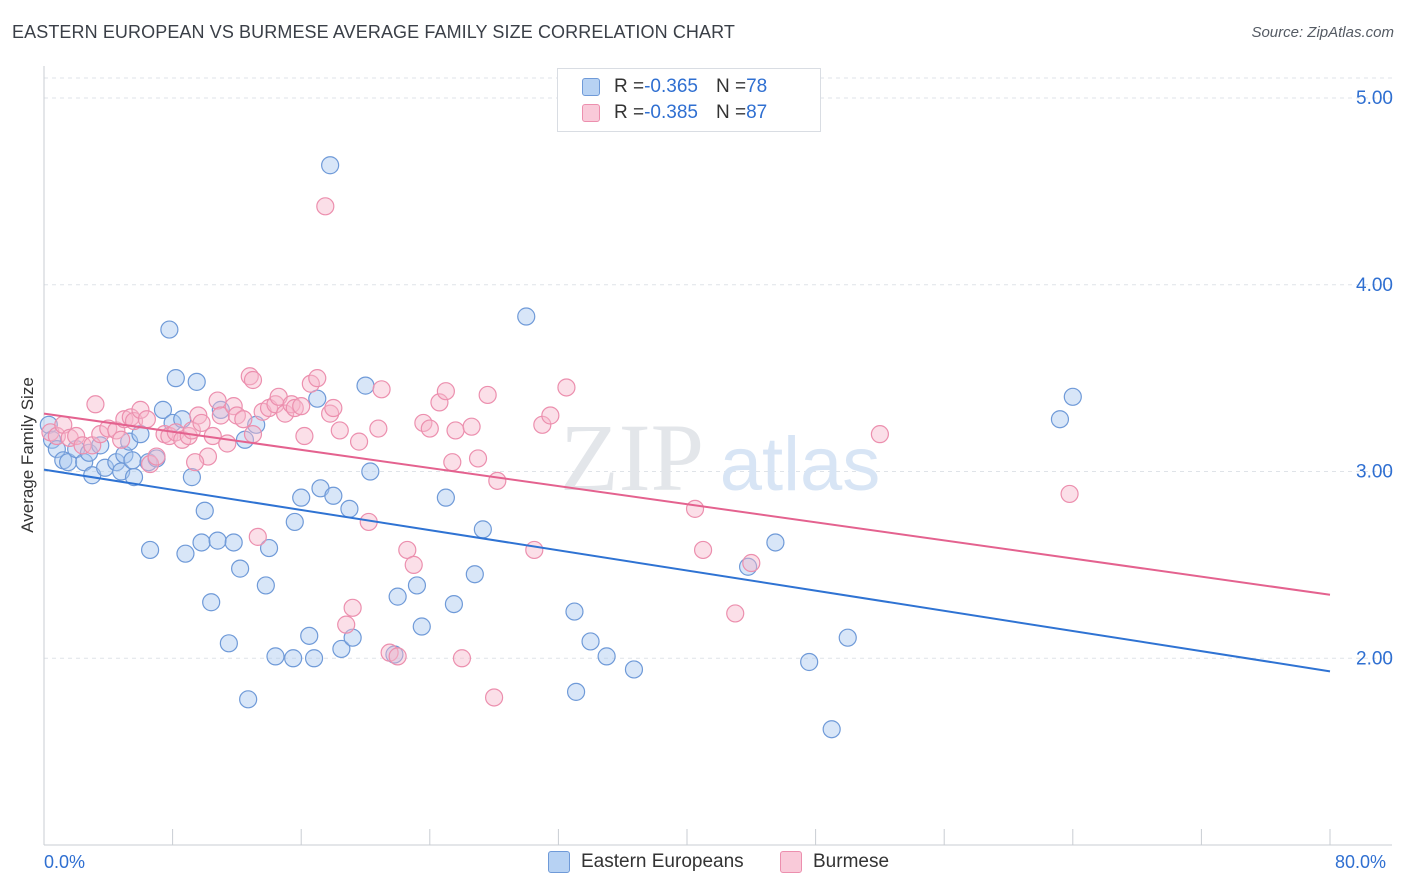  What do you see at coordinates (1374, 98) in the screenshot?
I see `y-tick-label: 5.00` at bounding box center [1374, 98].